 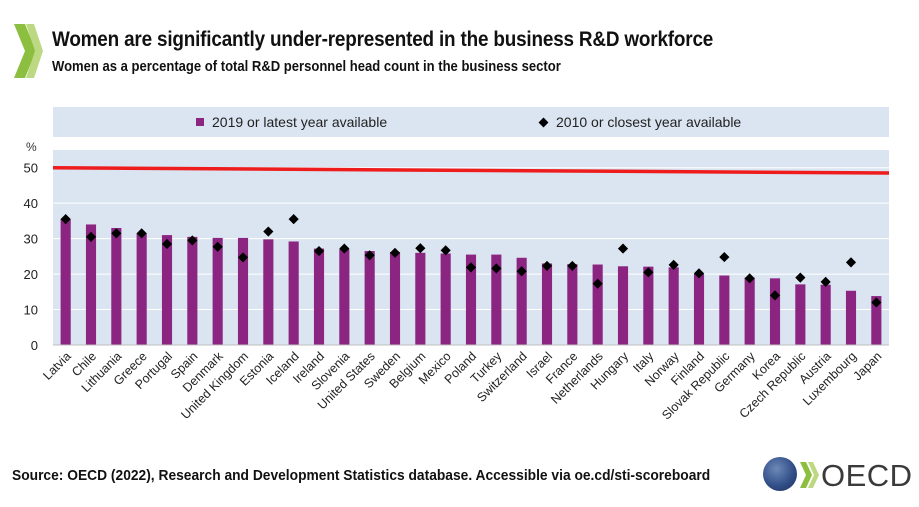 What do you see at coordinates (28, 51) in the screenshot?
I see `oecd-chevron-icon` at bounding box center [28, 51].